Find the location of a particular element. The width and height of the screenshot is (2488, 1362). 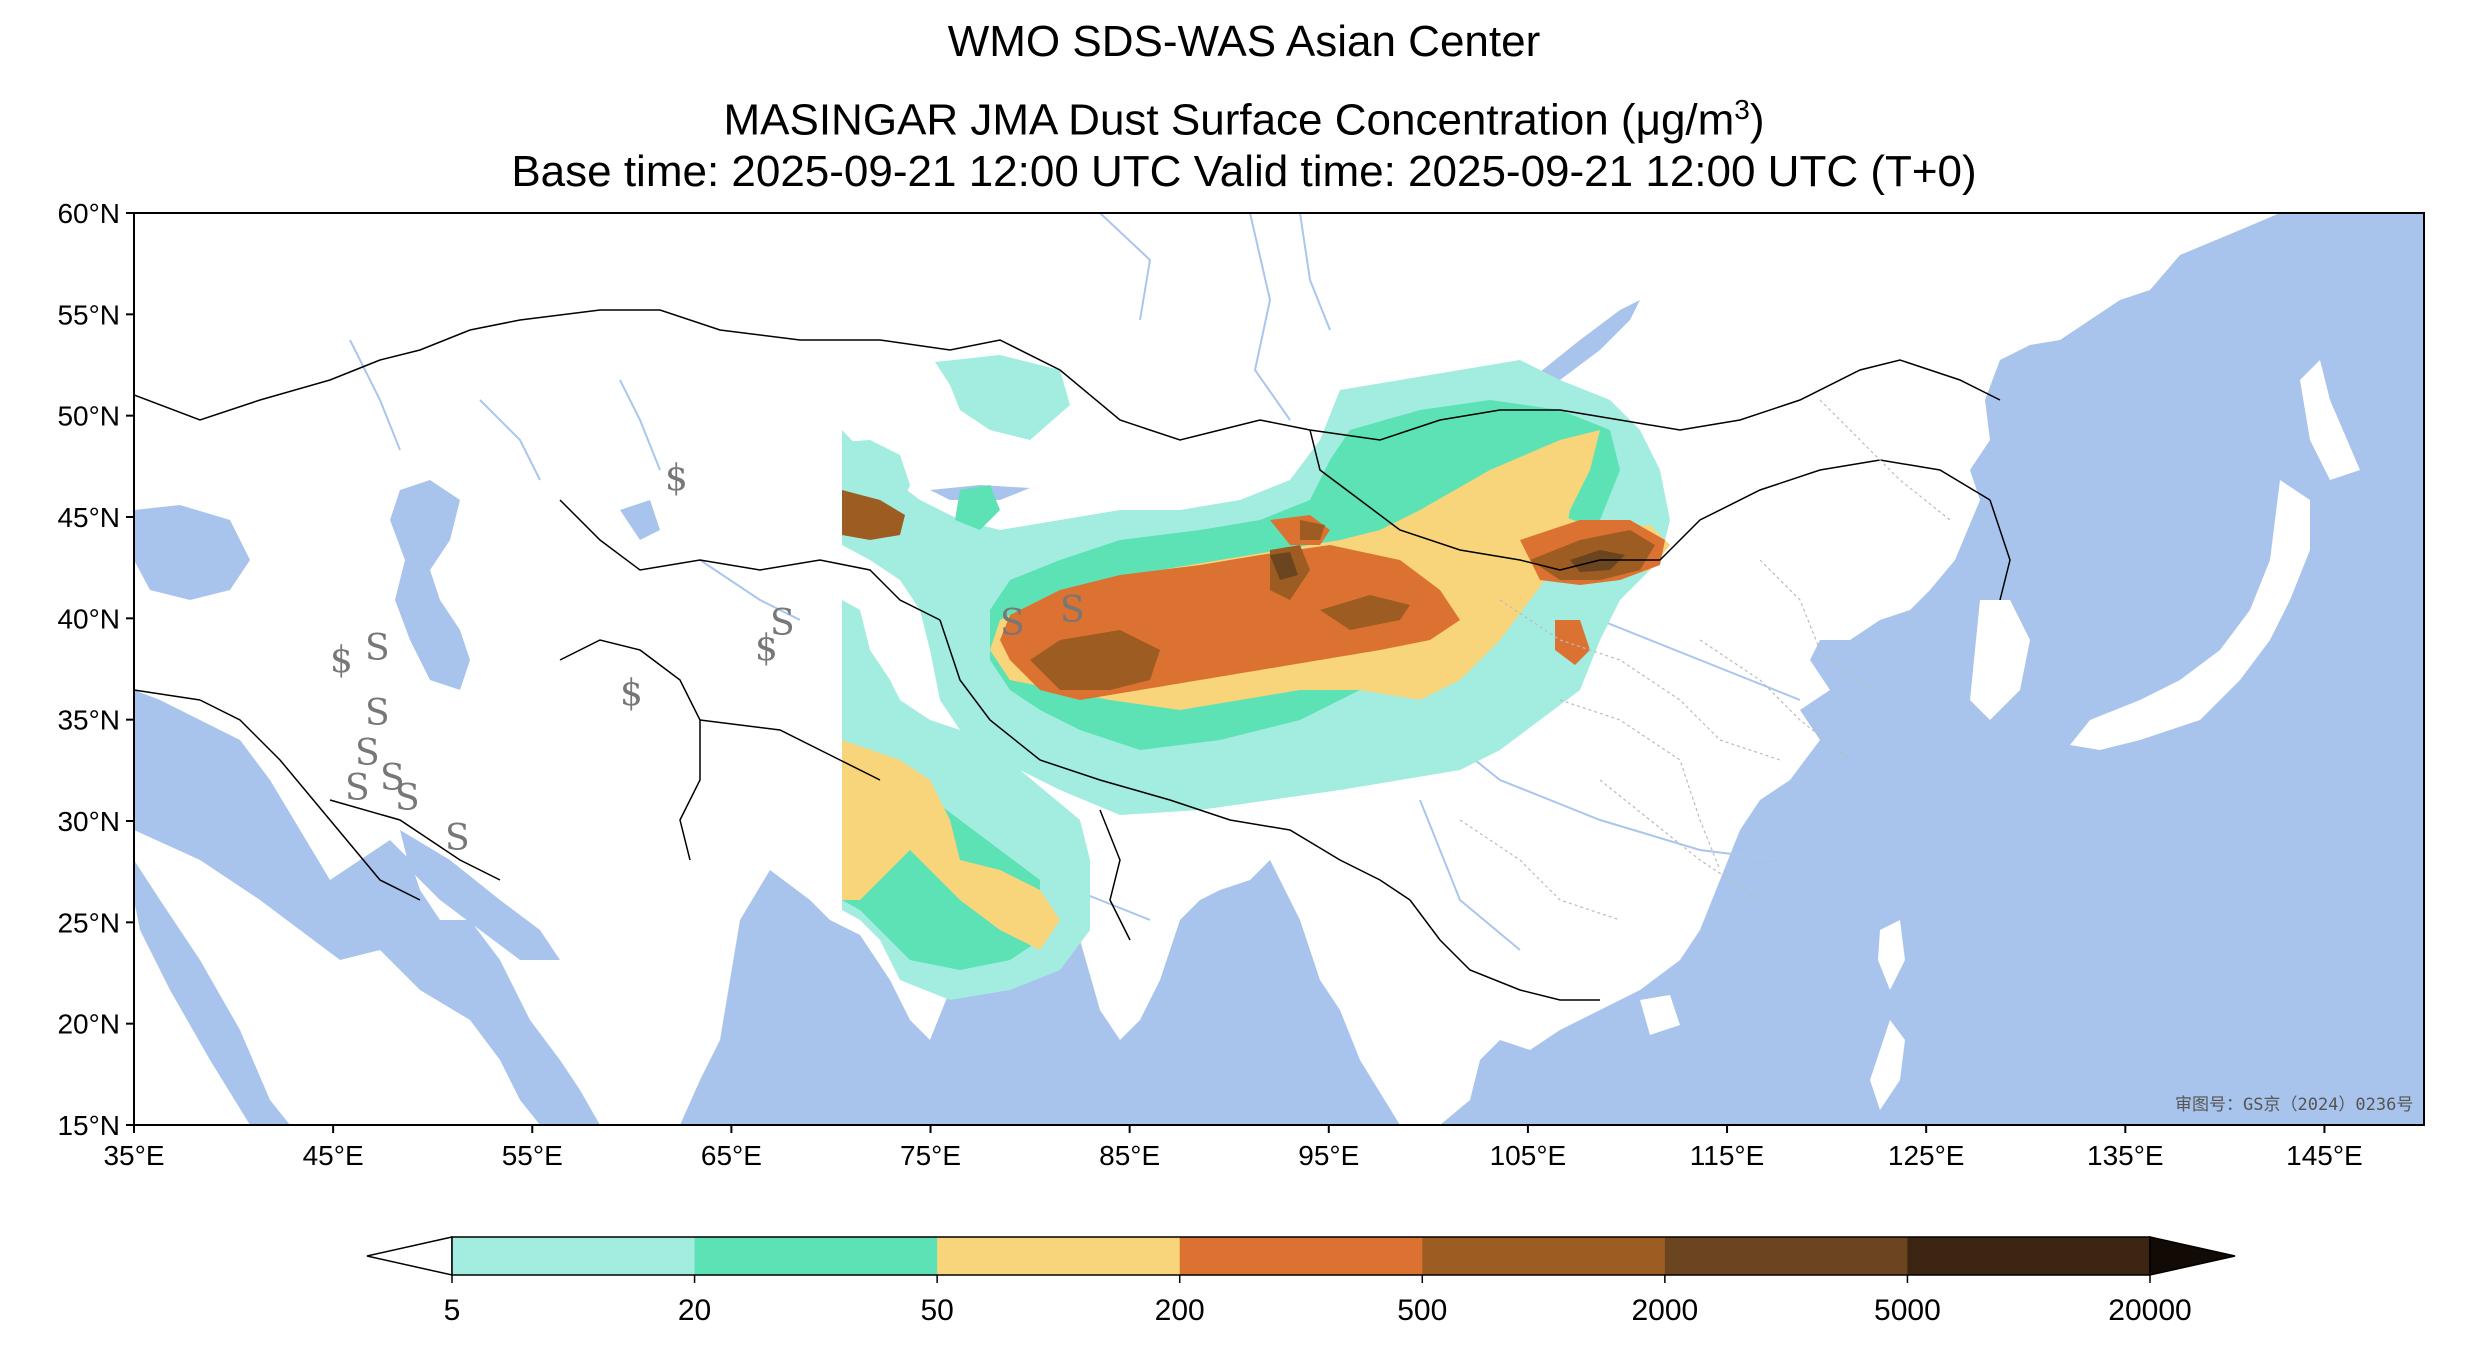

mu-symbol: μ is located at coordinates (1648, 120).